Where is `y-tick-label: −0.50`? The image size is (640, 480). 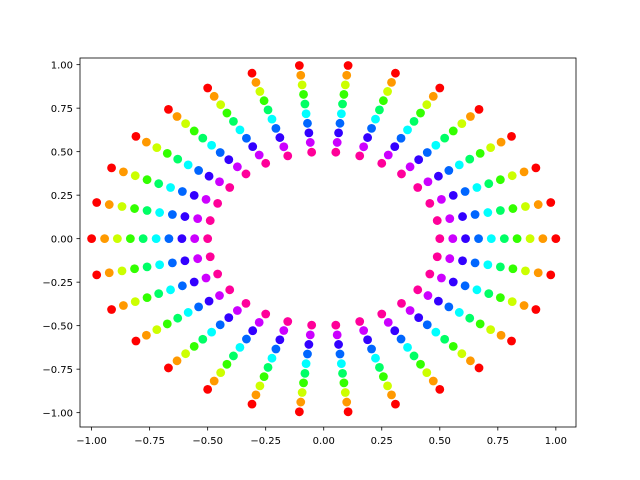
y-tick-label: −0.50 is located at coordinates (57, 326).